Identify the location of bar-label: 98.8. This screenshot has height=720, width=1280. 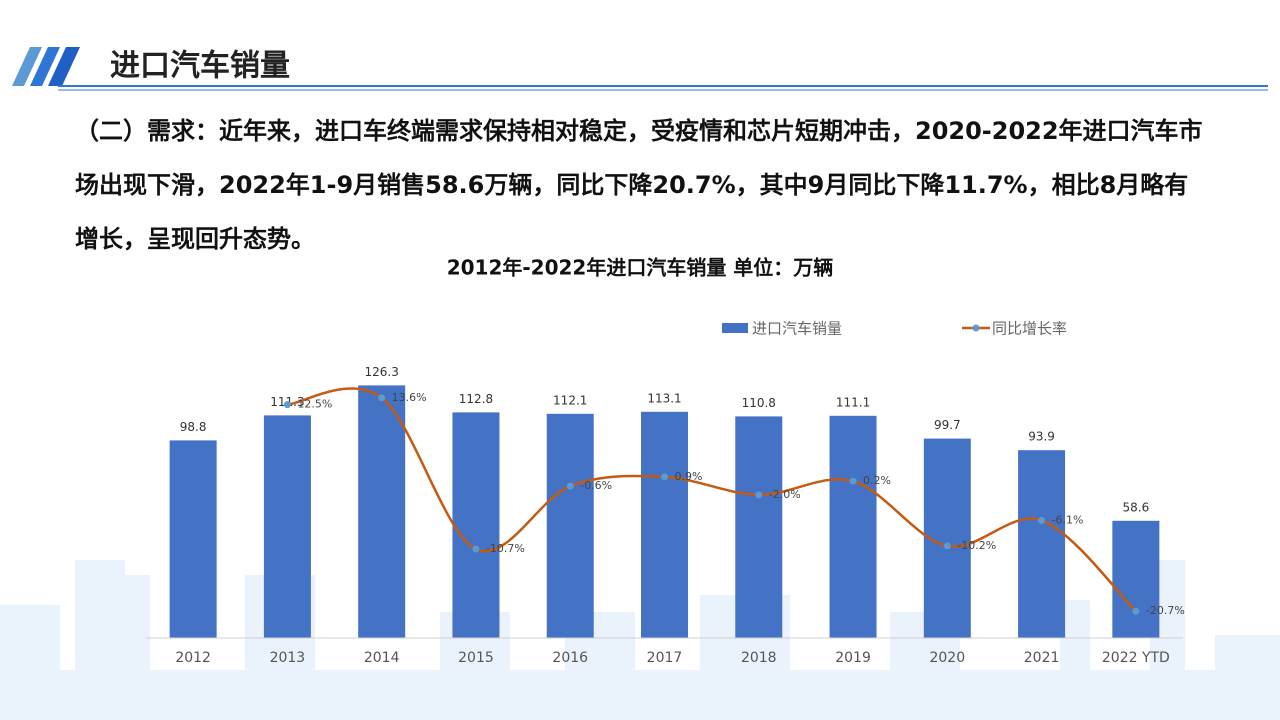
(193, 427).